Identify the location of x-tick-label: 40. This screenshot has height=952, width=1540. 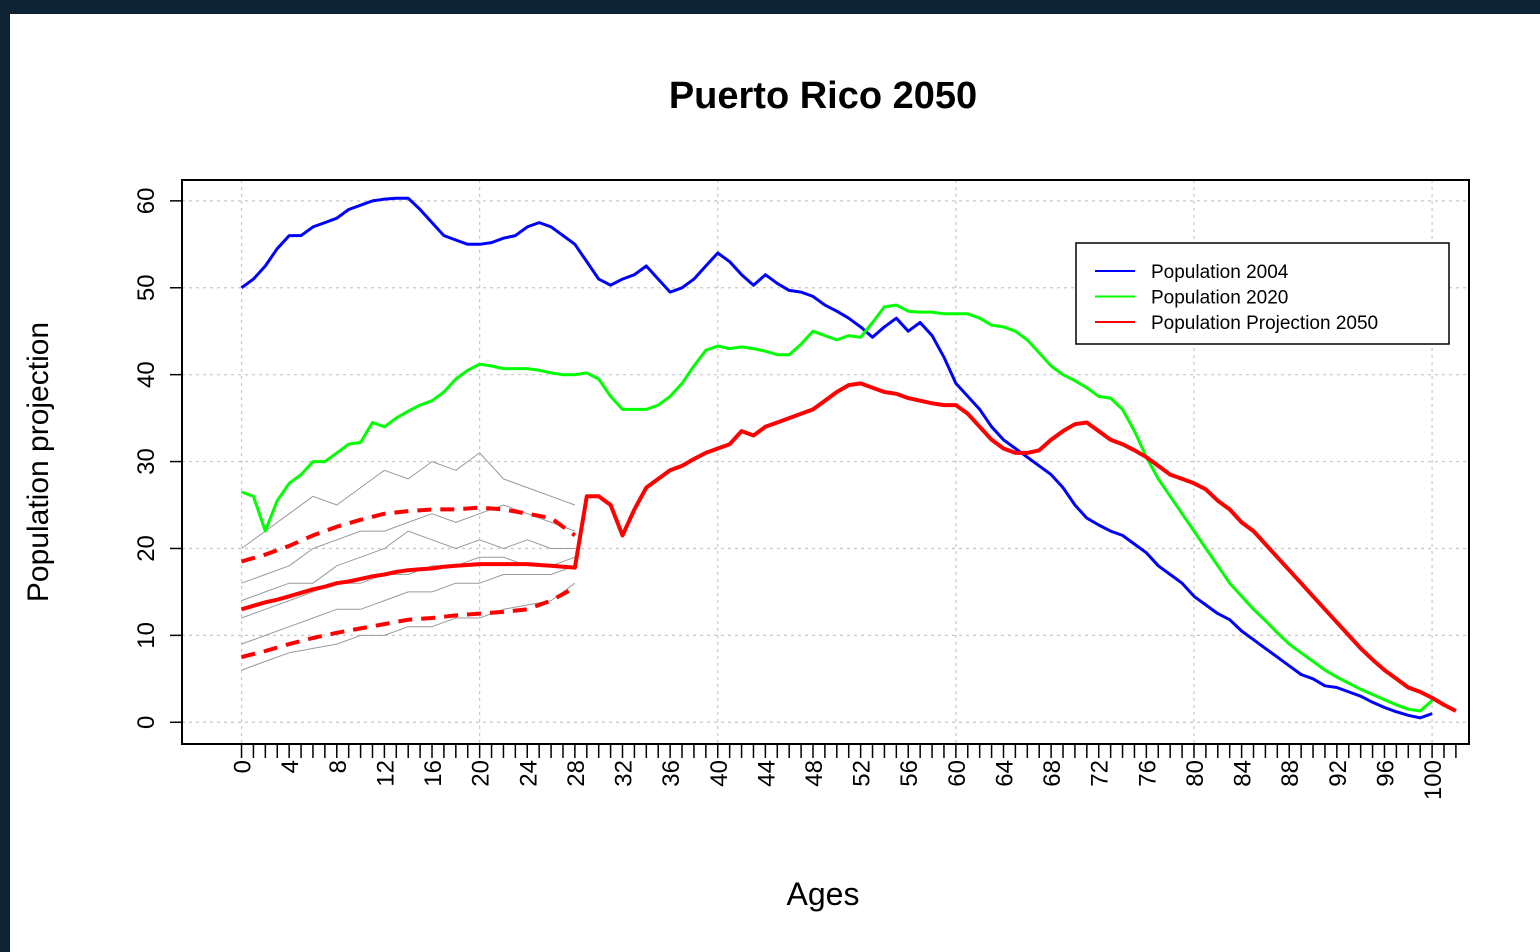
(719, 773).